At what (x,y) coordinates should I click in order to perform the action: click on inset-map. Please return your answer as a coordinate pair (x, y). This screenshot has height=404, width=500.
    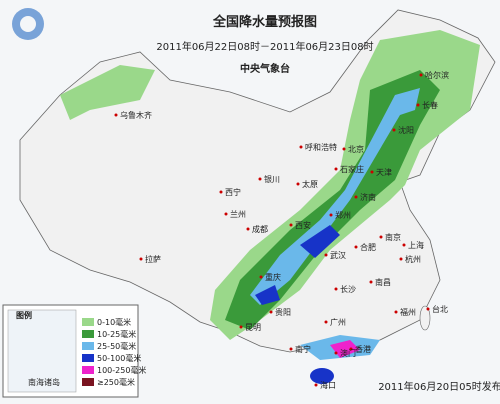
    Looking at the image, I should click on (42, 351).